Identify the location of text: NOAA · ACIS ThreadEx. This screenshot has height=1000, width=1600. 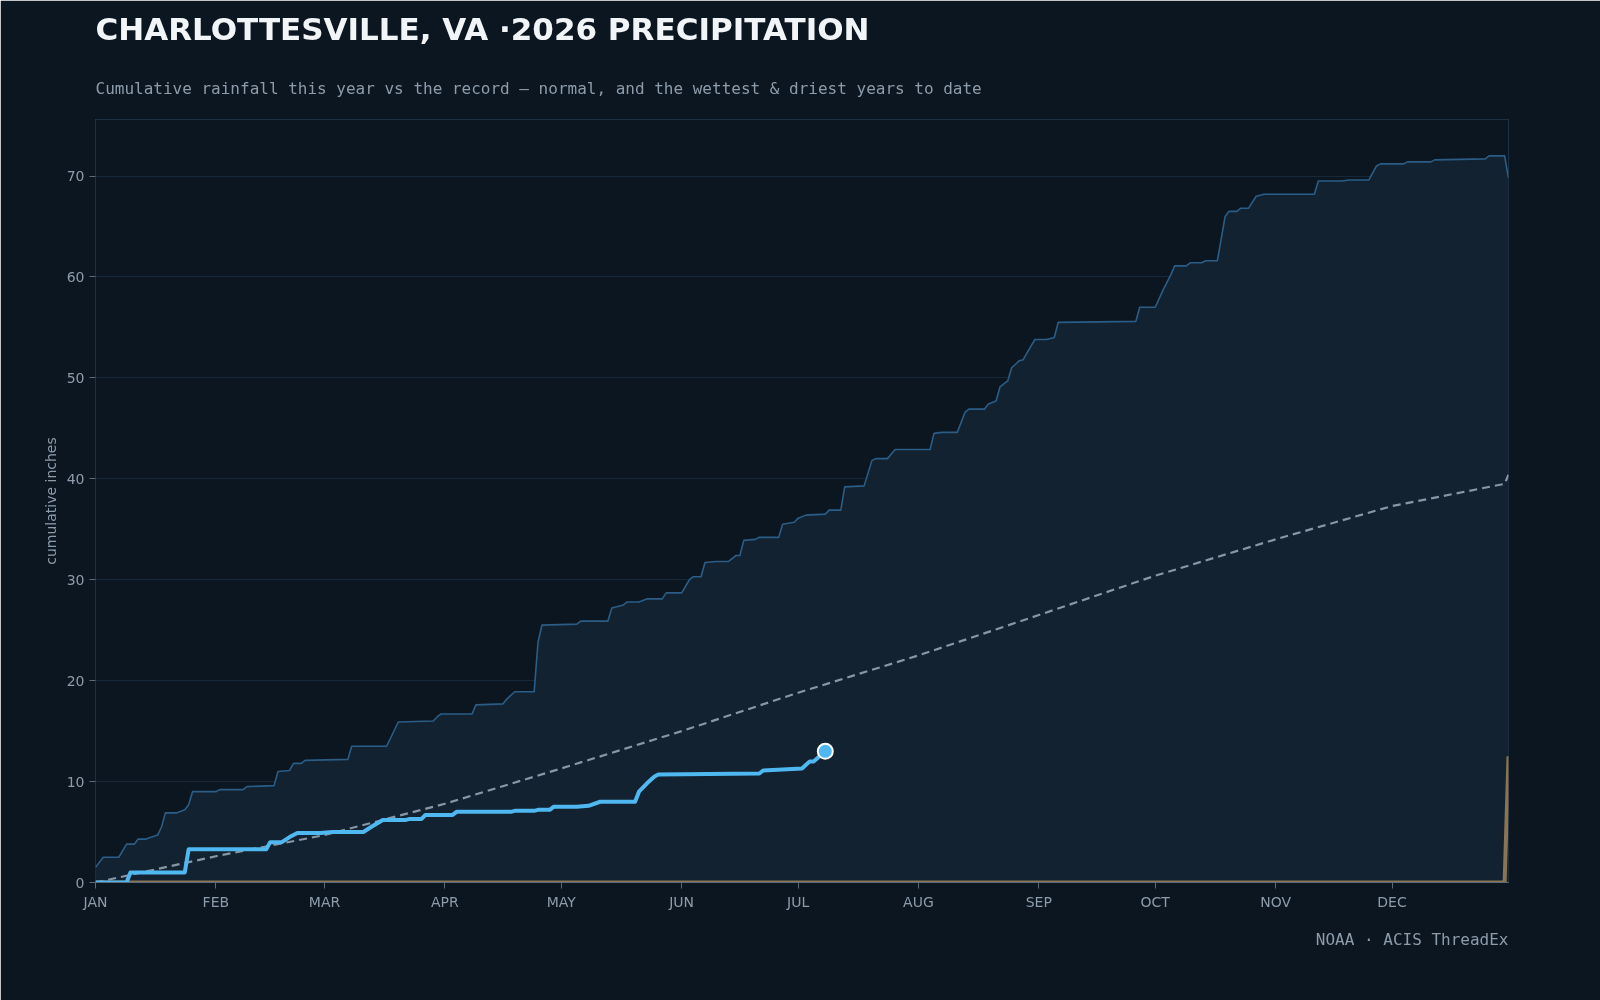
(1412, 939).